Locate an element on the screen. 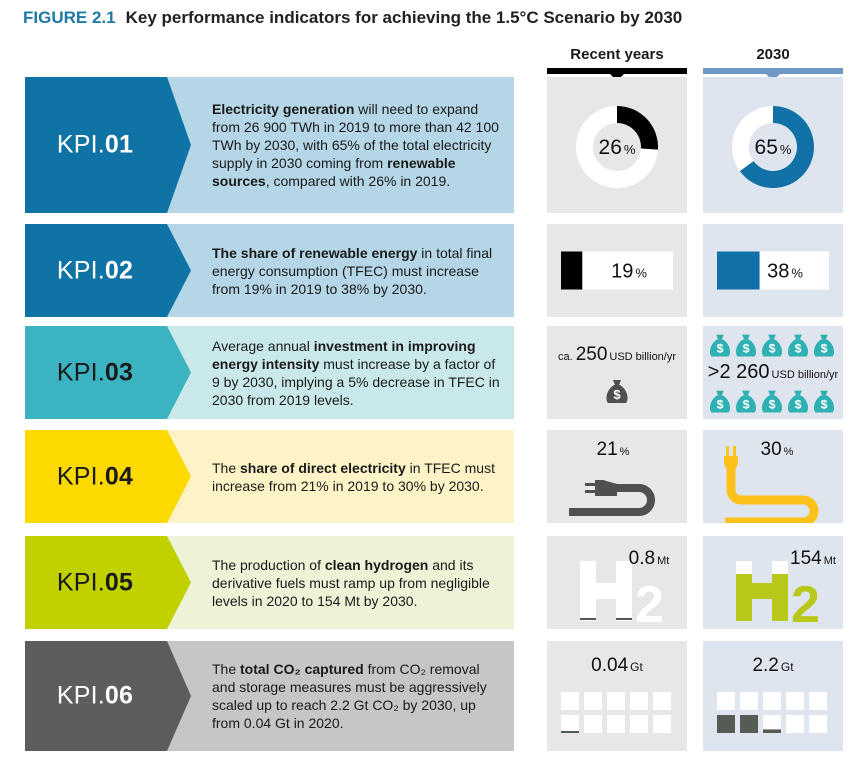 The image size is (865, 760). kpi-06-recent-graphic: 0.04 Gt is located at coordinates (616, 694).